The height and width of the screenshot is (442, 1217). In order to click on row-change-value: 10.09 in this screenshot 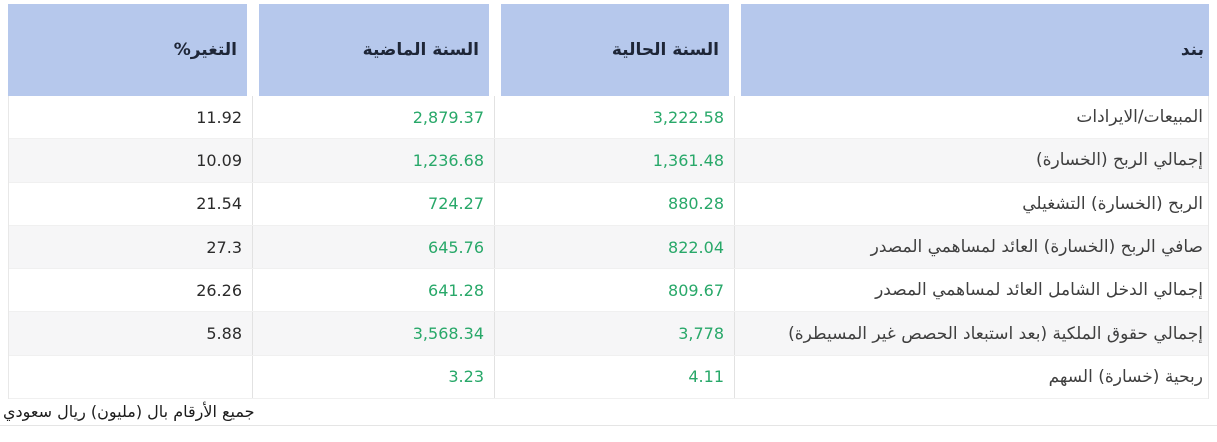, I will do `click(131, 160)`.